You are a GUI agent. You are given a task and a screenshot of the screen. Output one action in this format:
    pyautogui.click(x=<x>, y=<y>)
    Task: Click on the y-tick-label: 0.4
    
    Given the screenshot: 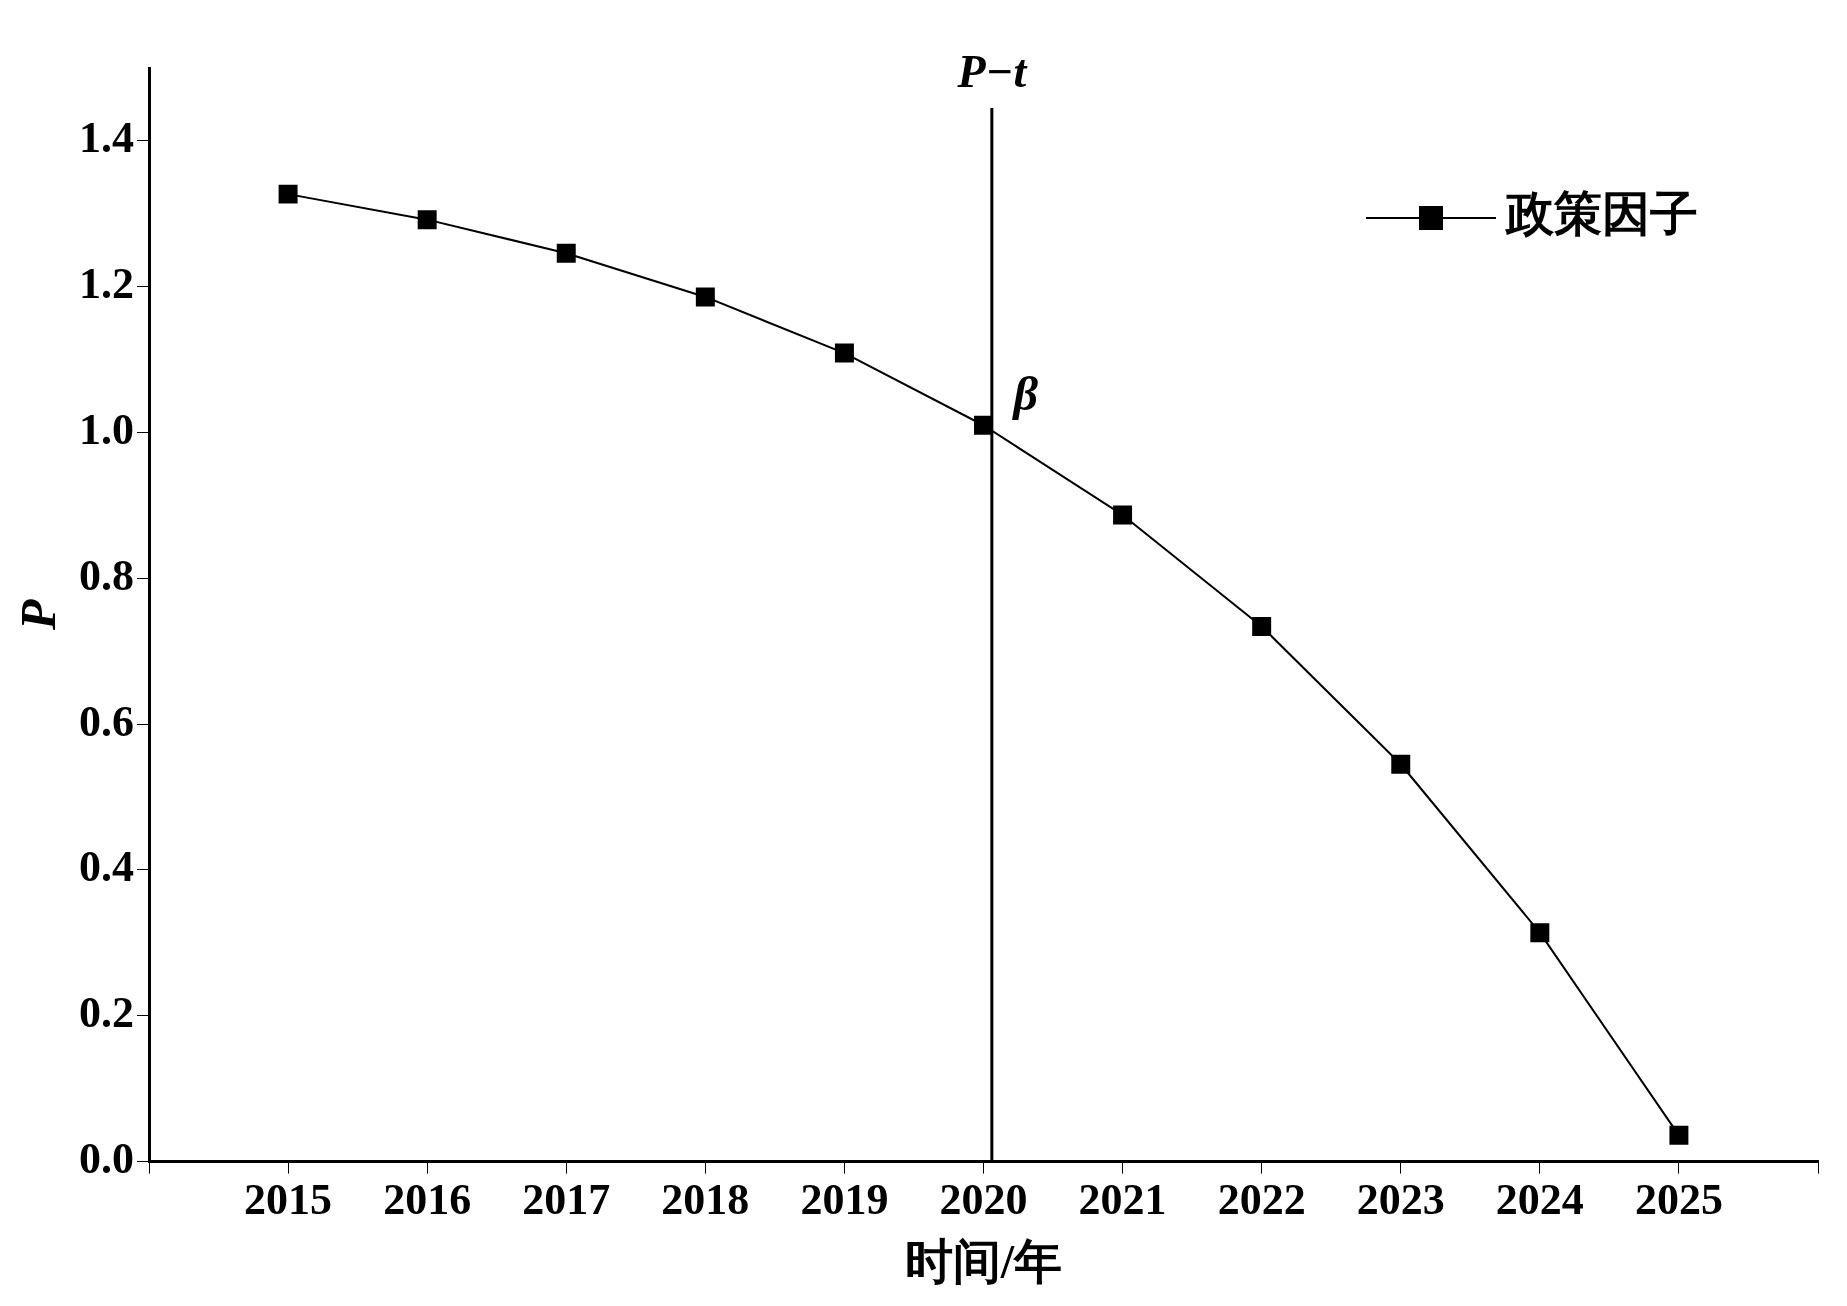 What is the action you would take?
    pyautogui.click(x=106, y=867)
    